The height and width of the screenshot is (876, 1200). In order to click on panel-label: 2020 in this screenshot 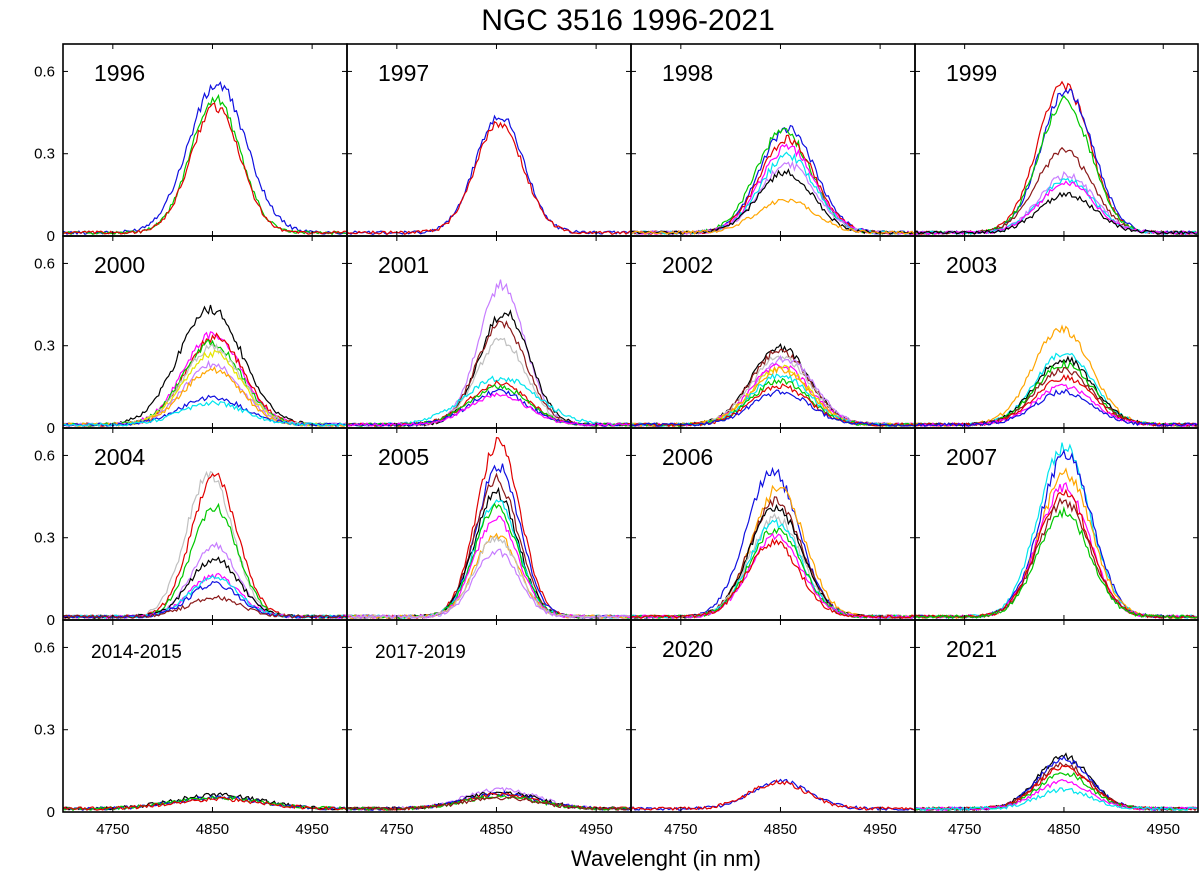, I will do `click(687, 649)`.